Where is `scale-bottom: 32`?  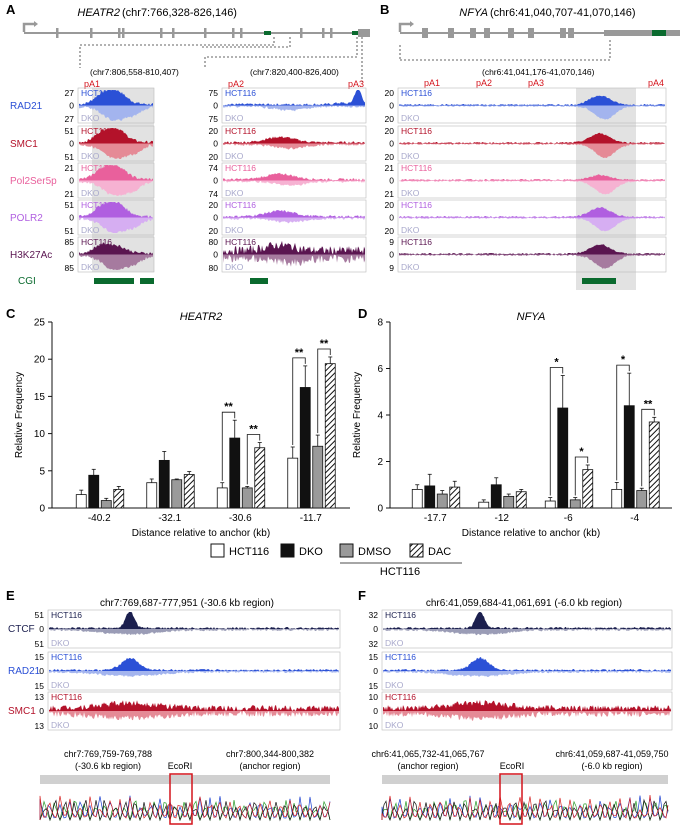 scale-bottom: 32 is located at coordinates (374, 644).